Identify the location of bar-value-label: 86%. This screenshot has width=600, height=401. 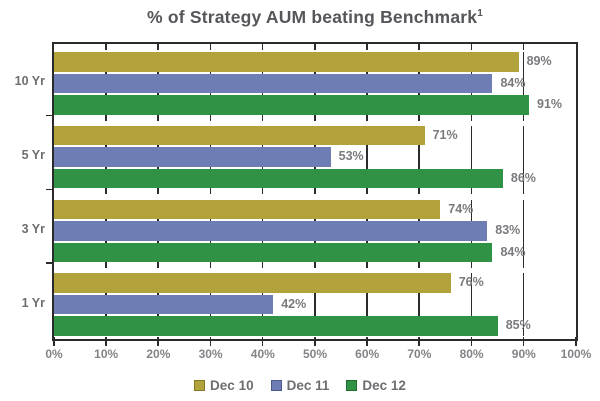
(523, 177).